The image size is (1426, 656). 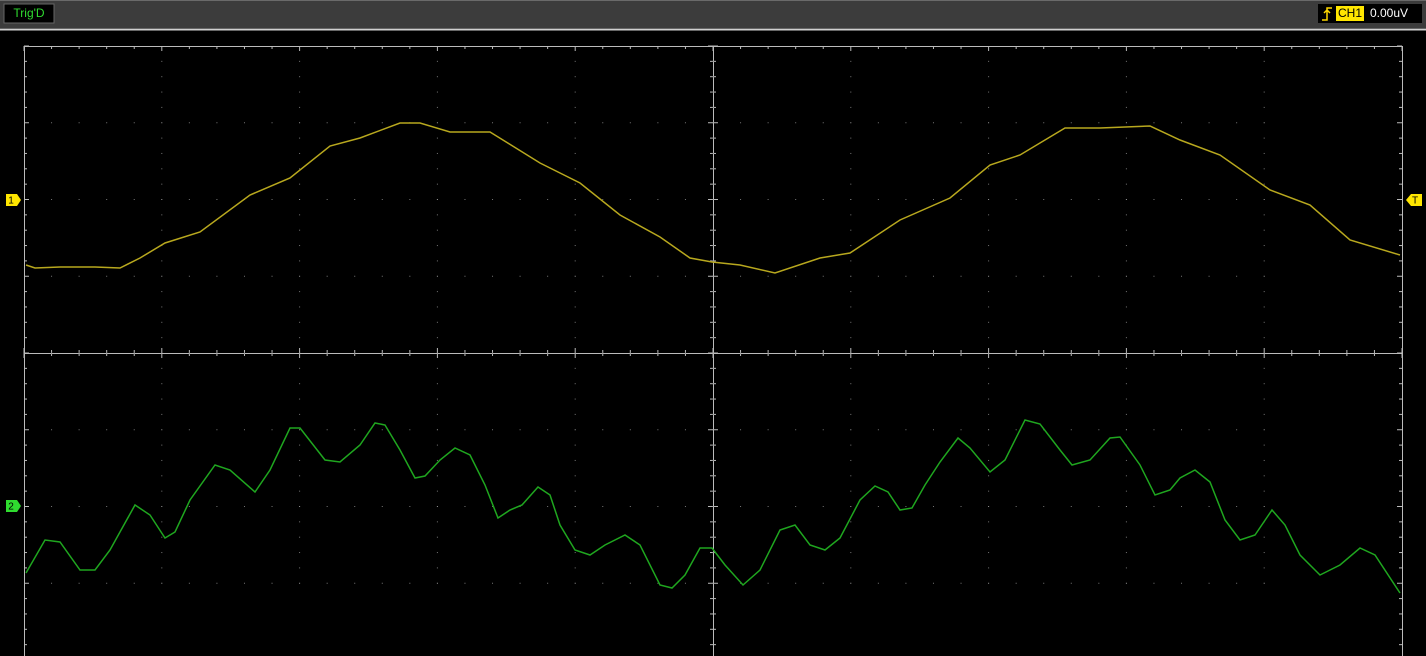 I want to click on trigger-channel: CH1, so click(x=1350, y=13).